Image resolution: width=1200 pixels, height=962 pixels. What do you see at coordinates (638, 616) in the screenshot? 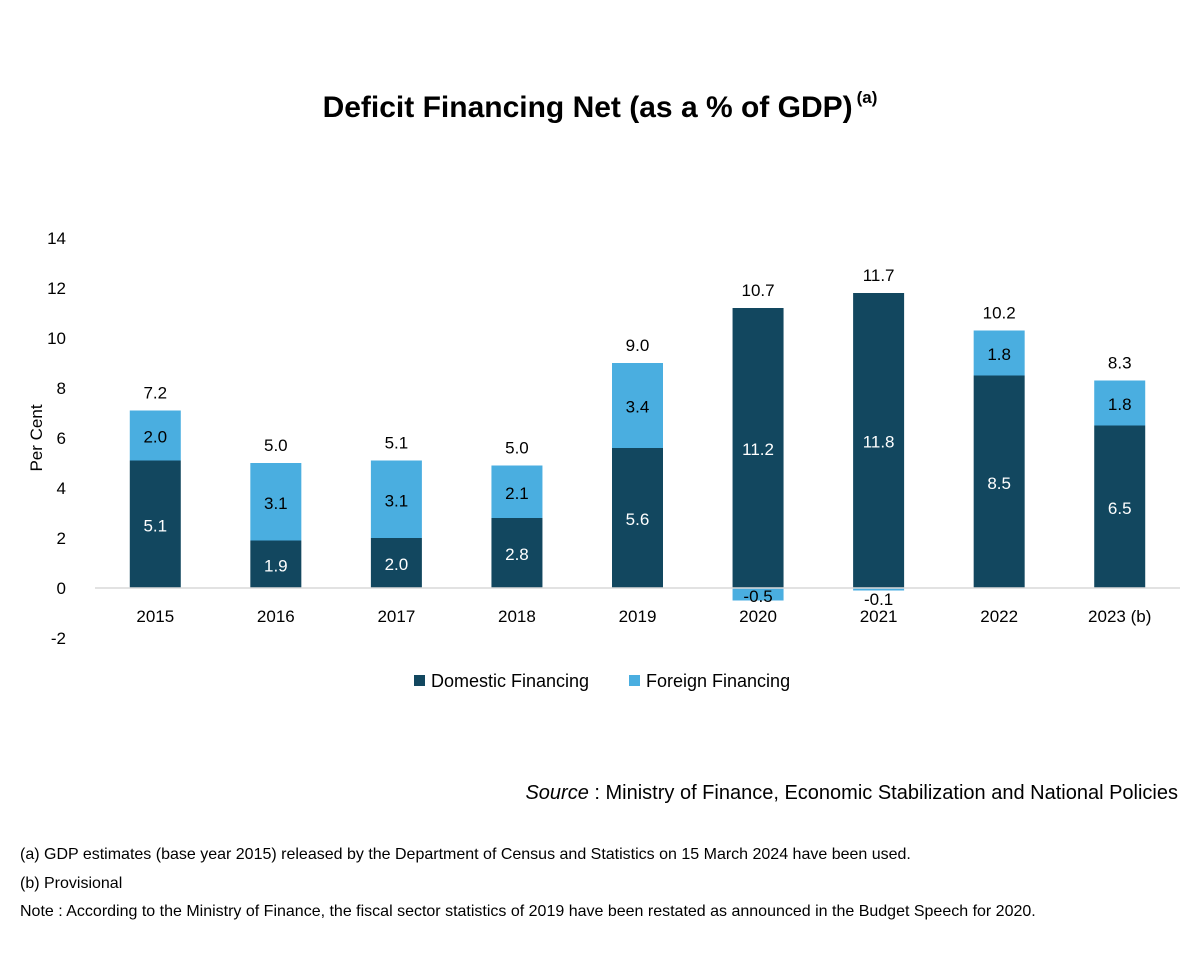
I see `x-tick-label: 2019` at bounding box center [638, 616].